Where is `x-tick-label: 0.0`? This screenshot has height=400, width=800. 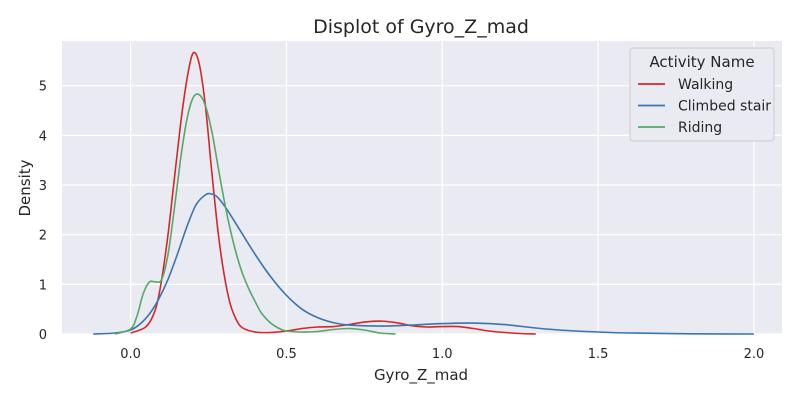 x-tick-label: 0.0 is located at coordinates (130, 354).